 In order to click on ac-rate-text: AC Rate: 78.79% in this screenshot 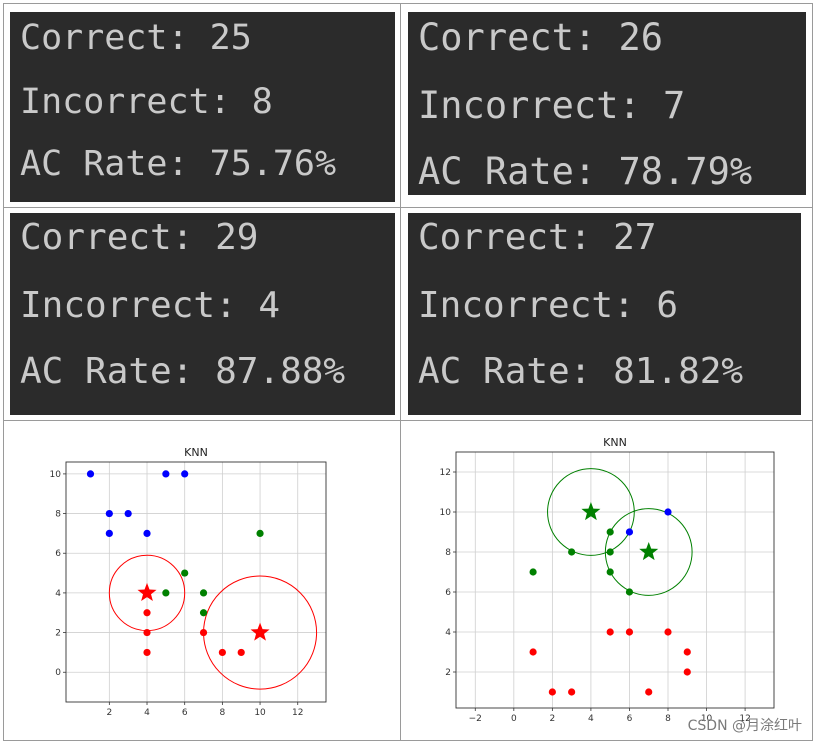, I will do `click(585, 171)`.